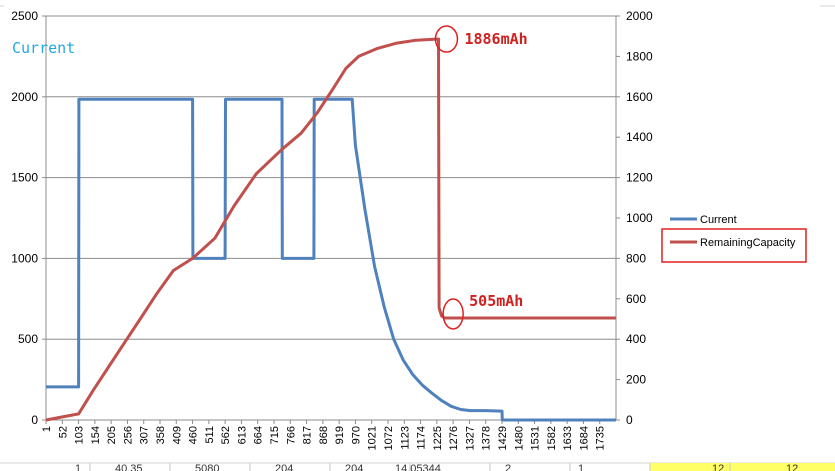 This screenshot has width=835, height=471. Describe the element at coordinates (639, 218) in the screenshot. I see `right-tick-label: 1000` at that location.